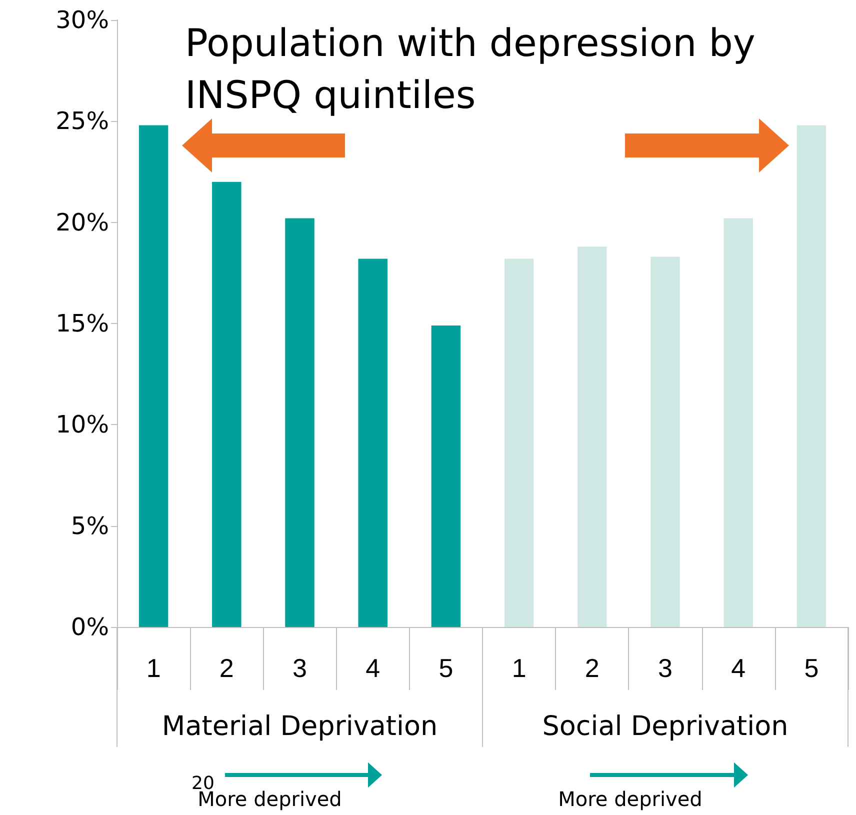 Image resolution: width=856 pixels, height=815 pixels. I want to click on text: Material Deprivation, so click(300, 726).